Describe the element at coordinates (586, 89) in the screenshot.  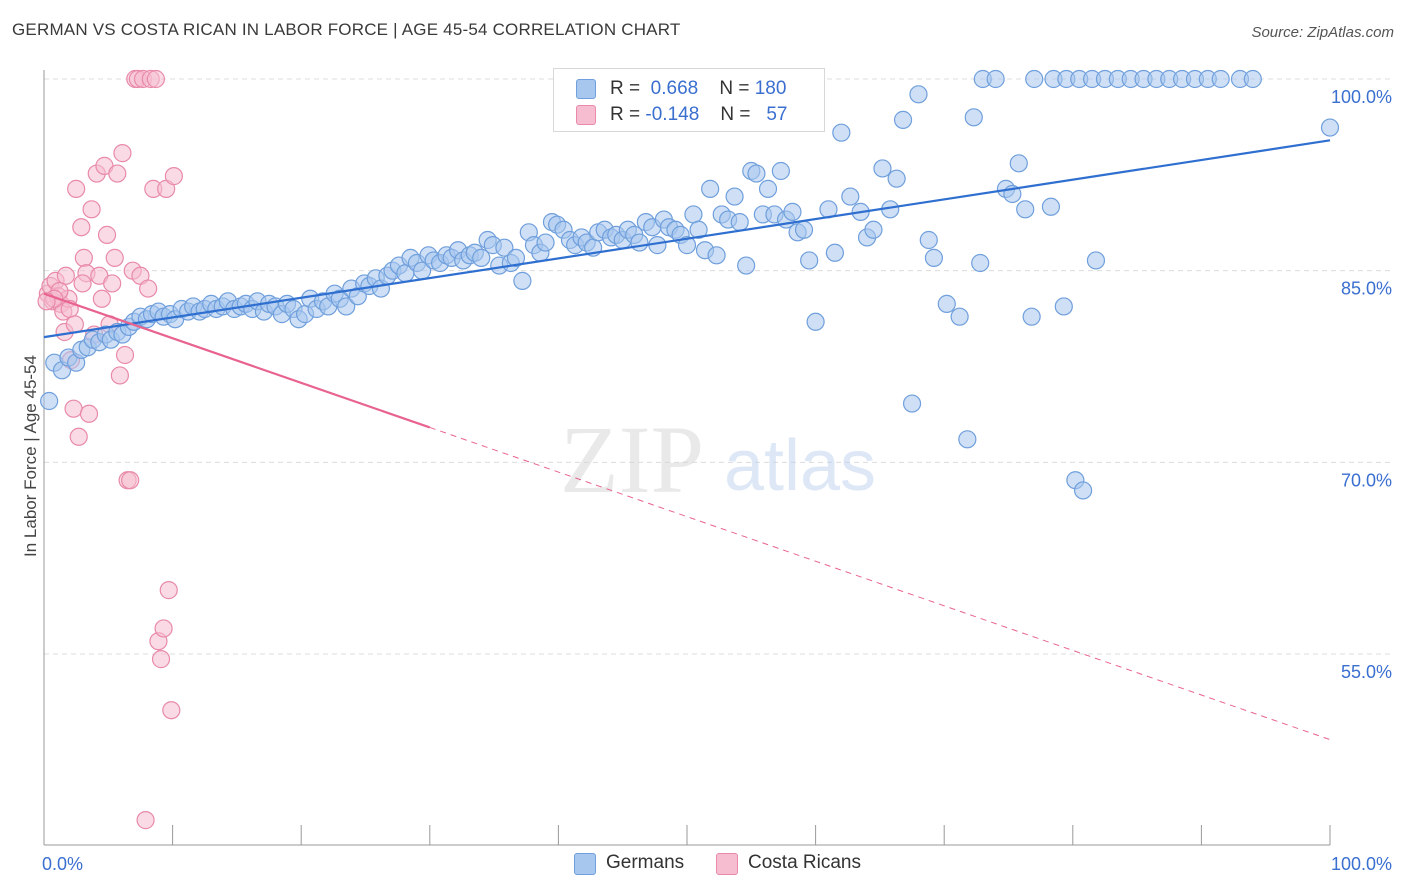
I see `germans-swatch` at that location.